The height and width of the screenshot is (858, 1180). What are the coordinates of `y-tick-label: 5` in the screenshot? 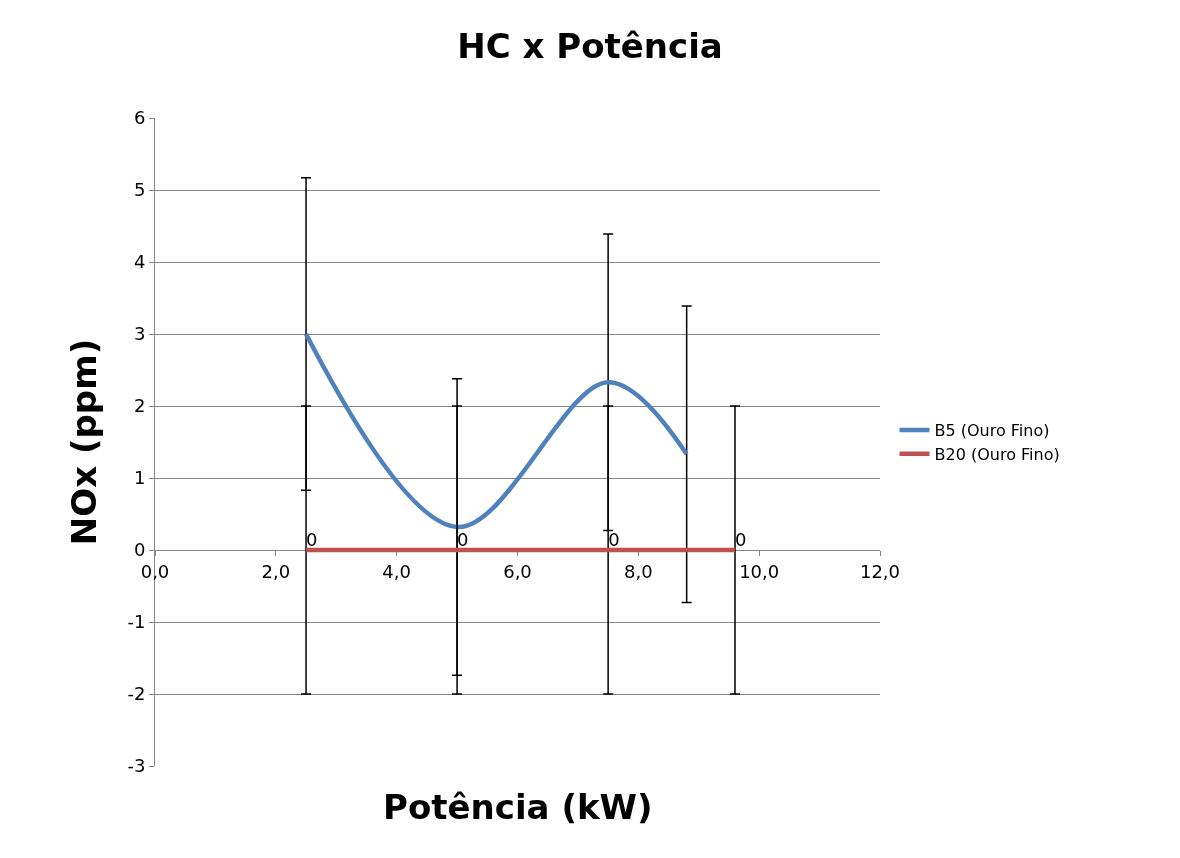 It's located at (139, 190).